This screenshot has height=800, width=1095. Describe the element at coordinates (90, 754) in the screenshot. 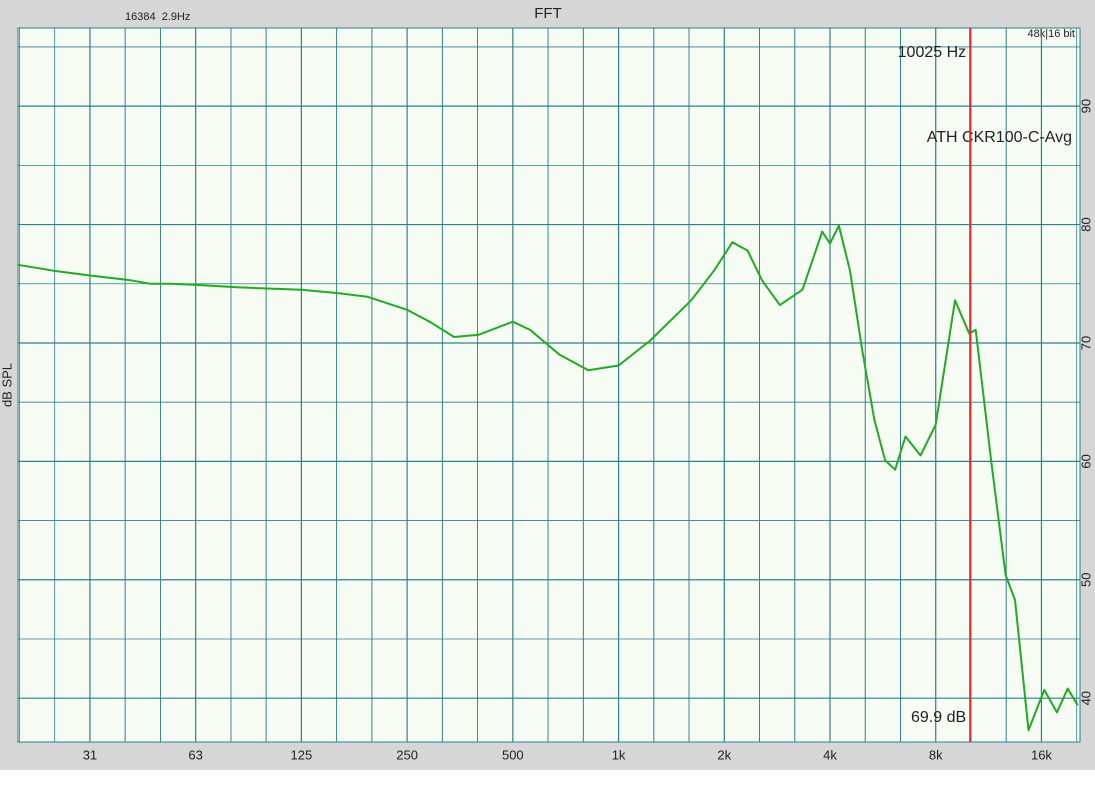

I see `x-tick-label: 31` at that location.